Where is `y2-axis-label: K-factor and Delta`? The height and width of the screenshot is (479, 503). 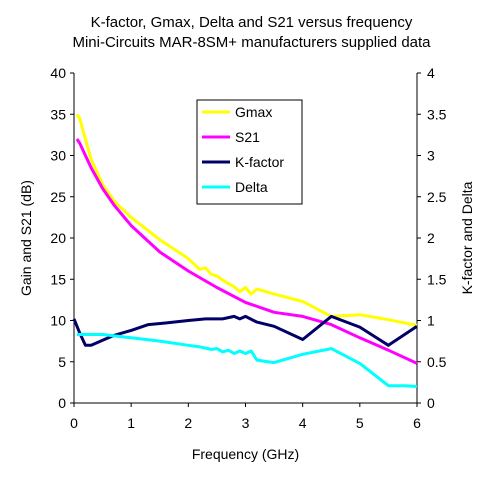
y2-axis-label: K-factor and Delta is located at coordinates (467, 237).